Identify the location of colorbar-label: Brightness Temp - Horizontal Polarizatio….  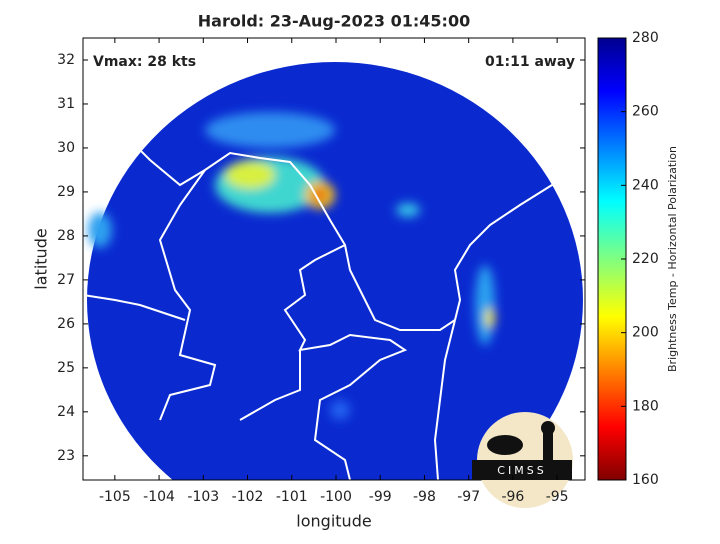
(672, 259).